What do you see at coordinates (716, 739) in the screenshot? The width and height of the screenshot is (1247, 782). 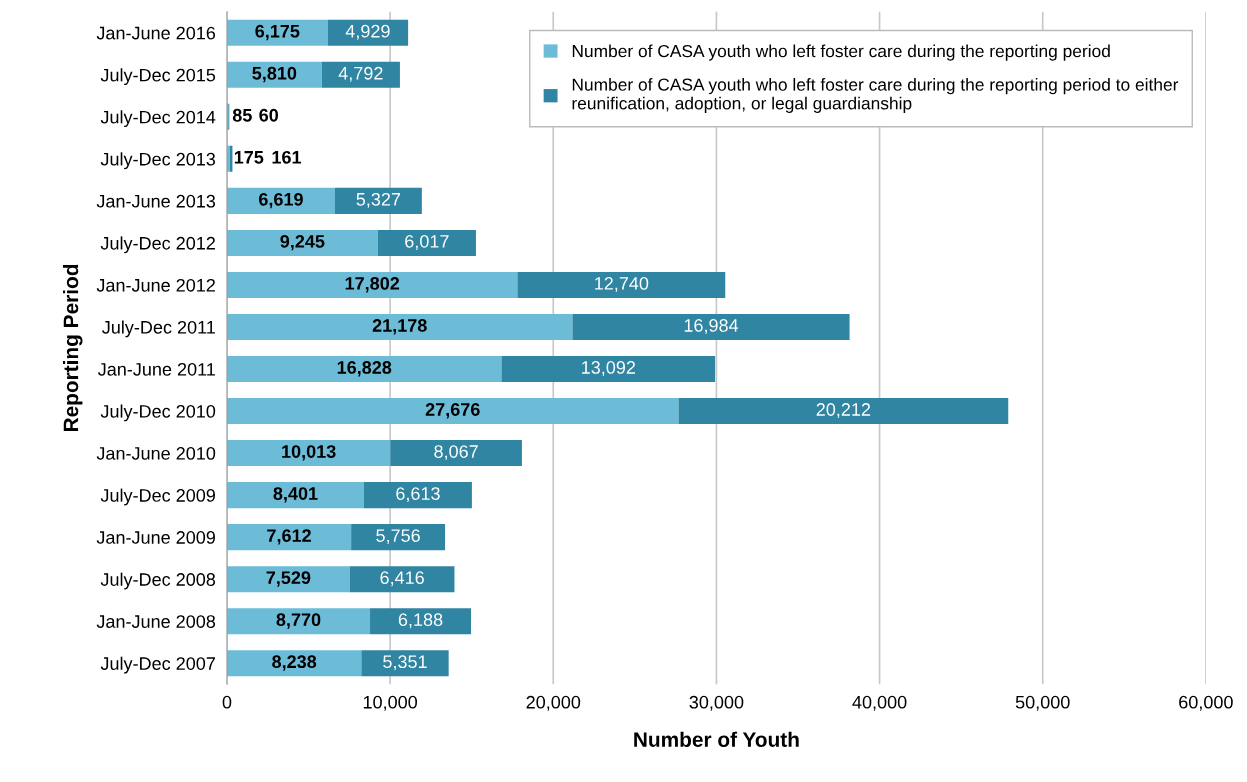 I see `x-axis-title: Number of Youth` at bounding box center [716, 739].